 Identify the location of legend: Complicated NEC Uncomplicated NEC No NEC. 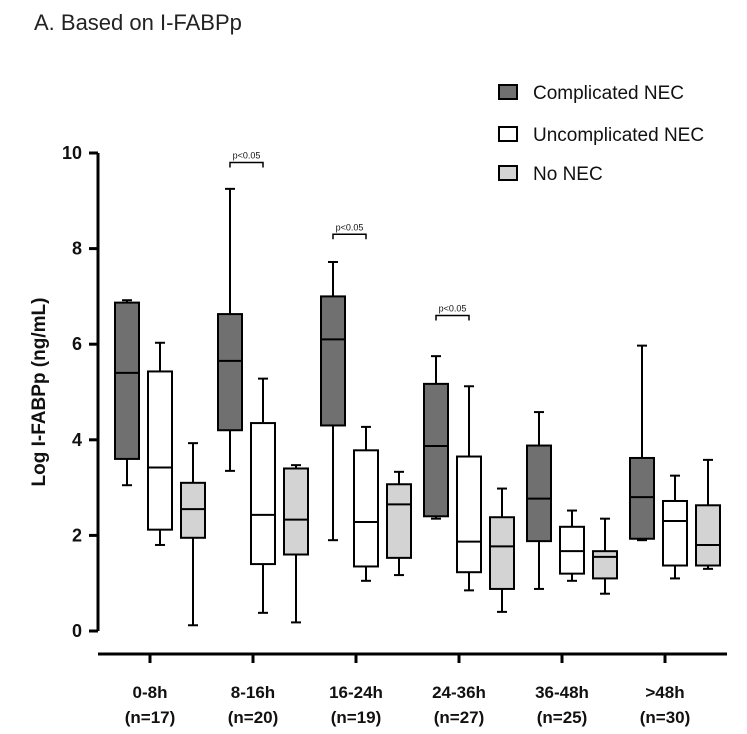
(601, 134).